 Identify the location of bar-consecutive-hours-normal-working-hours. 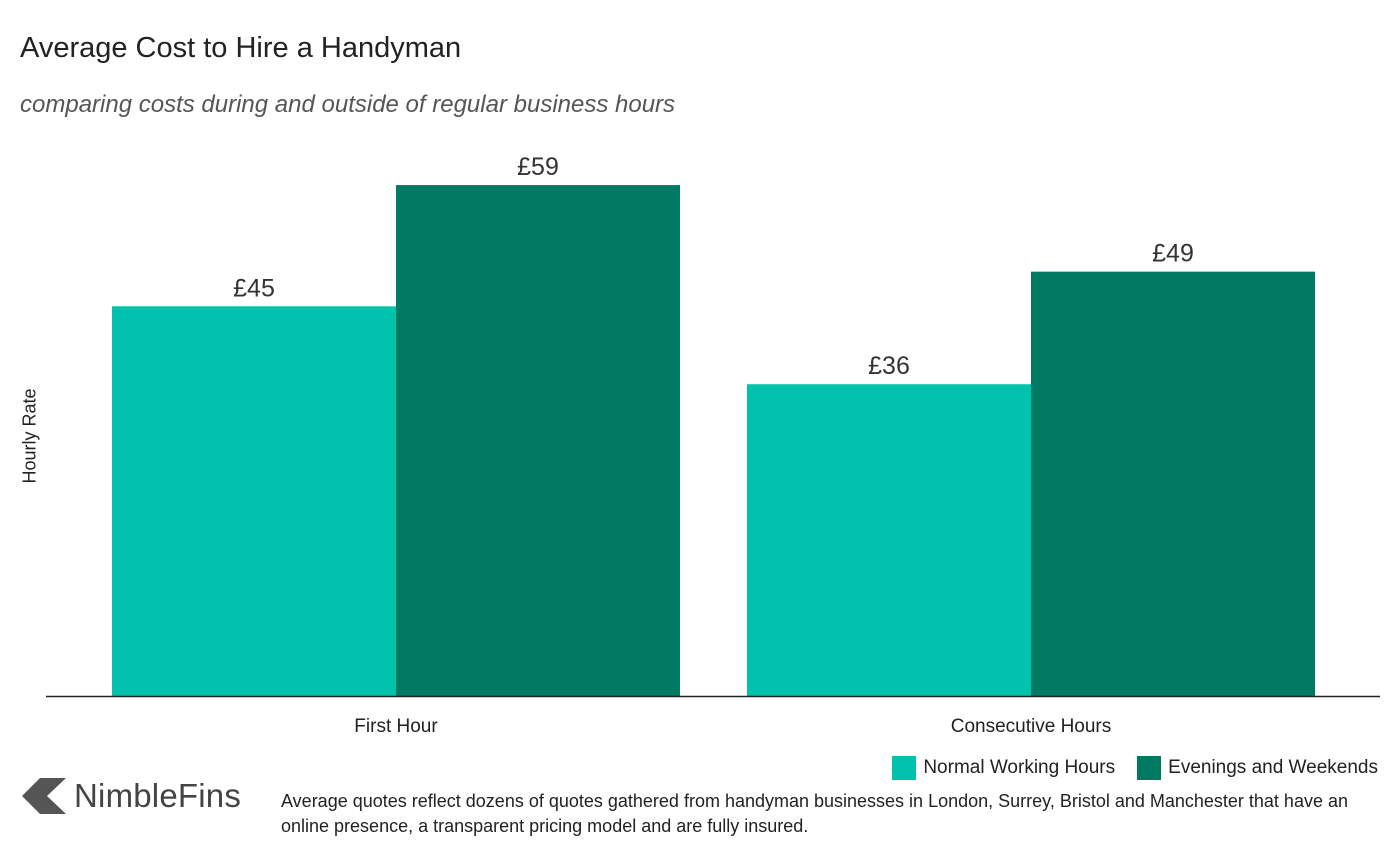
(889, 540).